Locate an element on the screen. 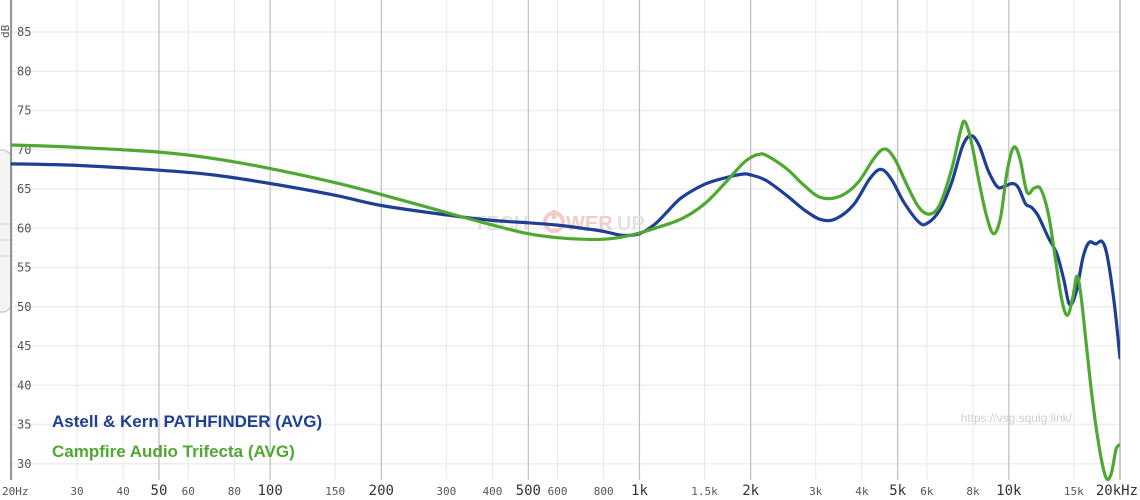  y-tick-label: 55 is located at coordinates (24, 268).